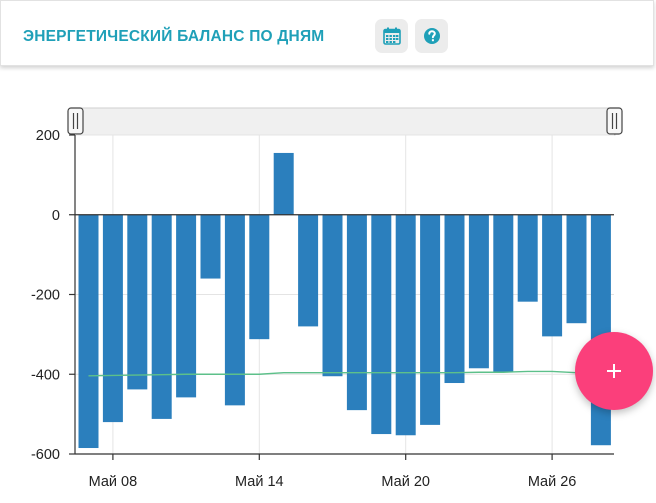  I want to click on page-title: ЭНЕРГЕТИЧЕСКИЙ БАЛАНС ПО ДНЯМ, so click(174, 36).